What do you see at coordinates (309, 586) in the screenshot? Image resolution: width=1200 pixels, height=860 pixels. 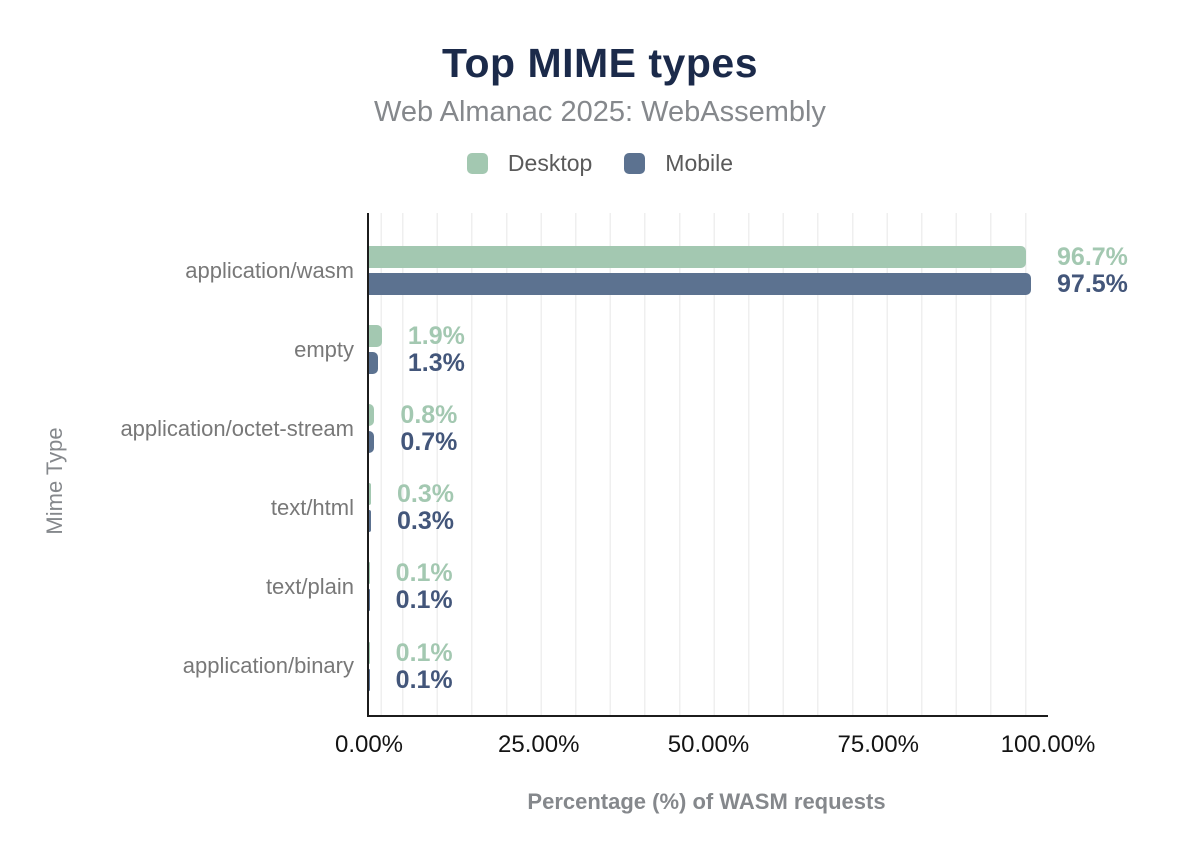 I see `category-label-text-plain: text/plain` at bounding box center [309, 586].